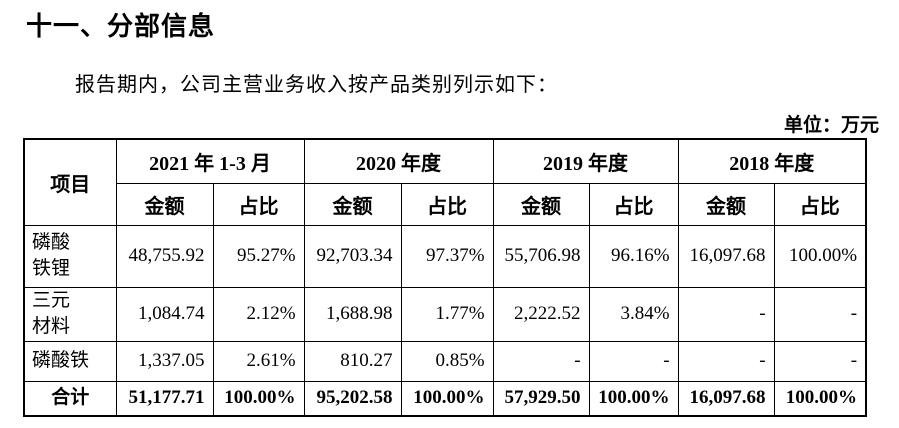 Image resolution: width=899 pixels, height=428 pixels. Describe the element at coordinates (258, 256) in the screenshot. I see `cell-ratio: 95.27%` at that location.